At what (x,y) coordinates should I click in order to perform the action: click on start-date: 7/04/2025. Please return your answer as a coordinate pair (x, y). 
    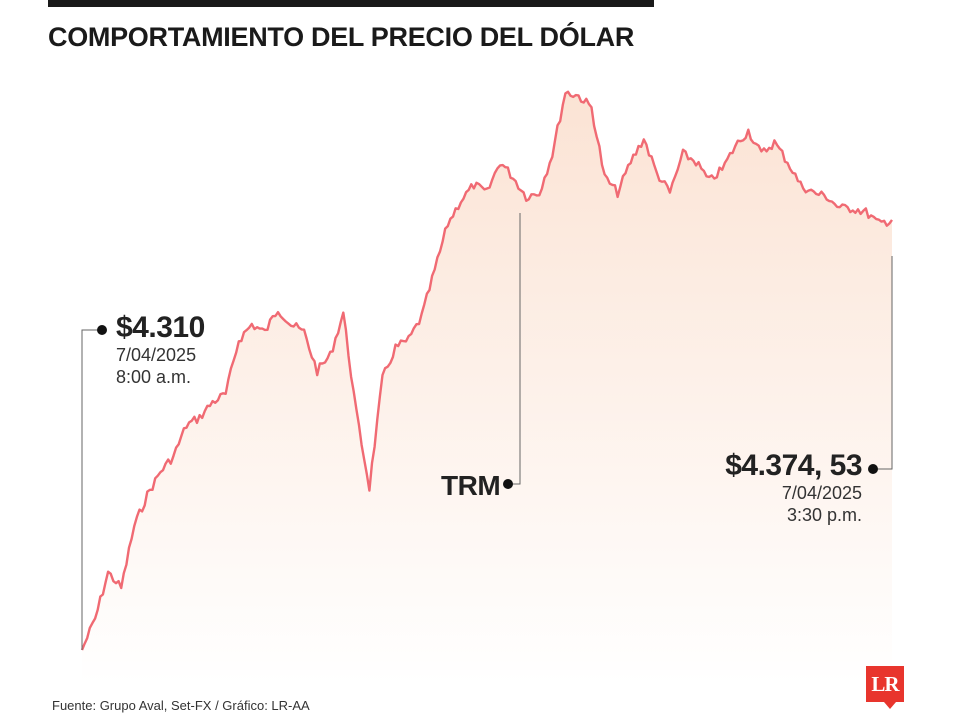
    Looking at the image, I should click on (156, 355).